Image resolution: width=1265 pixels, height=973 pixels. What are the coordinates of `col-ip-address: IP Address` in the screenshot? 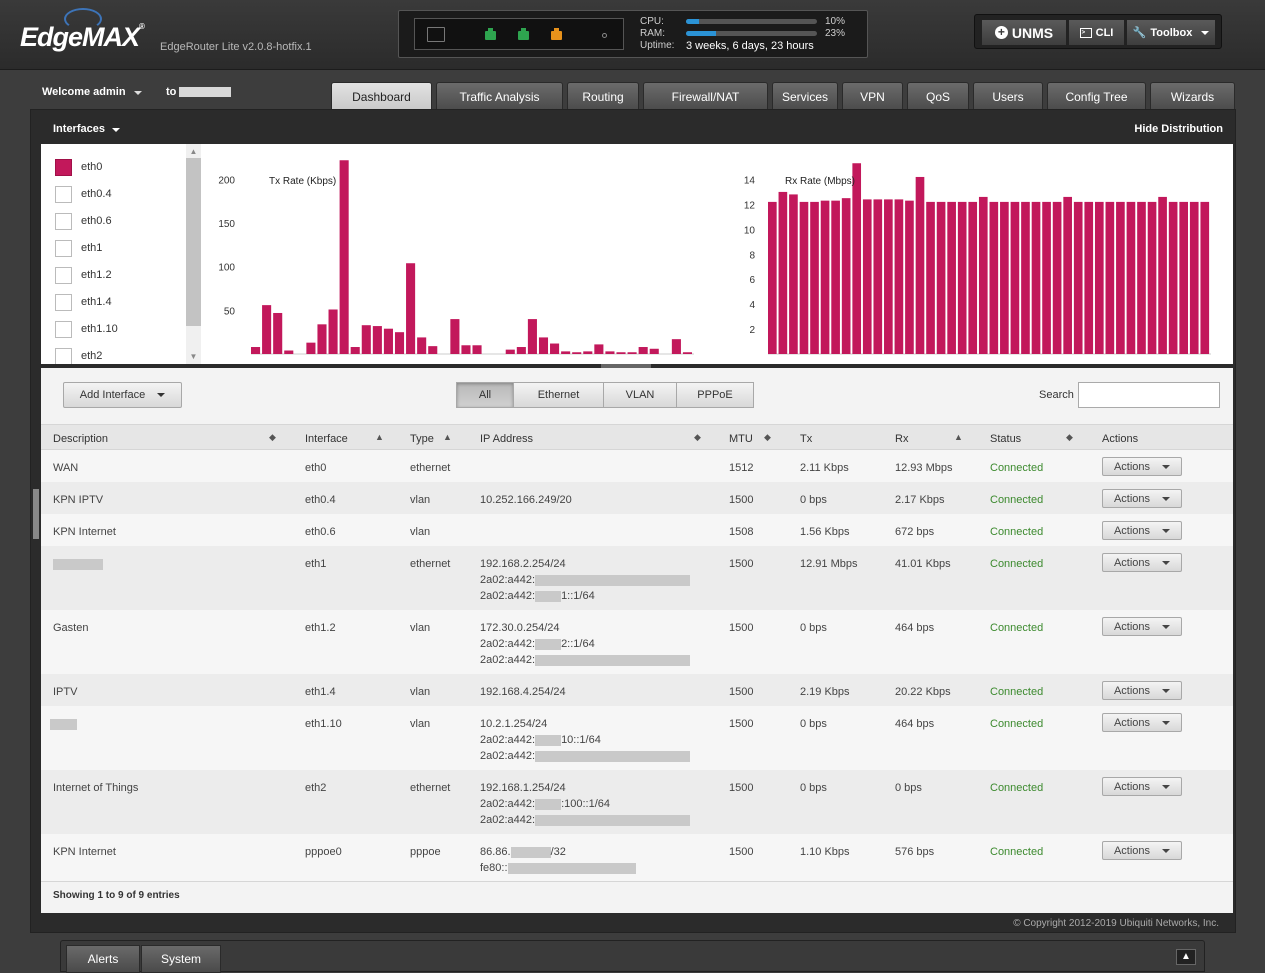 It's located at (506, 439).